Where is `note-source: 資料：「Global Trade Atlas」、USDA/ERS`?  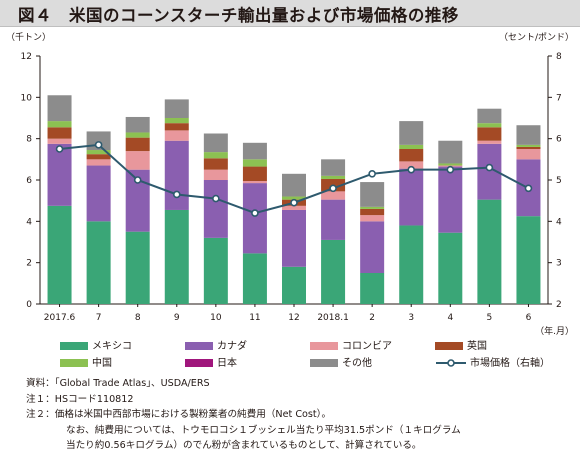
note-source: 資料：「Global Trade Atlas」、USDA/ERS is located at coordinates (118, 383).